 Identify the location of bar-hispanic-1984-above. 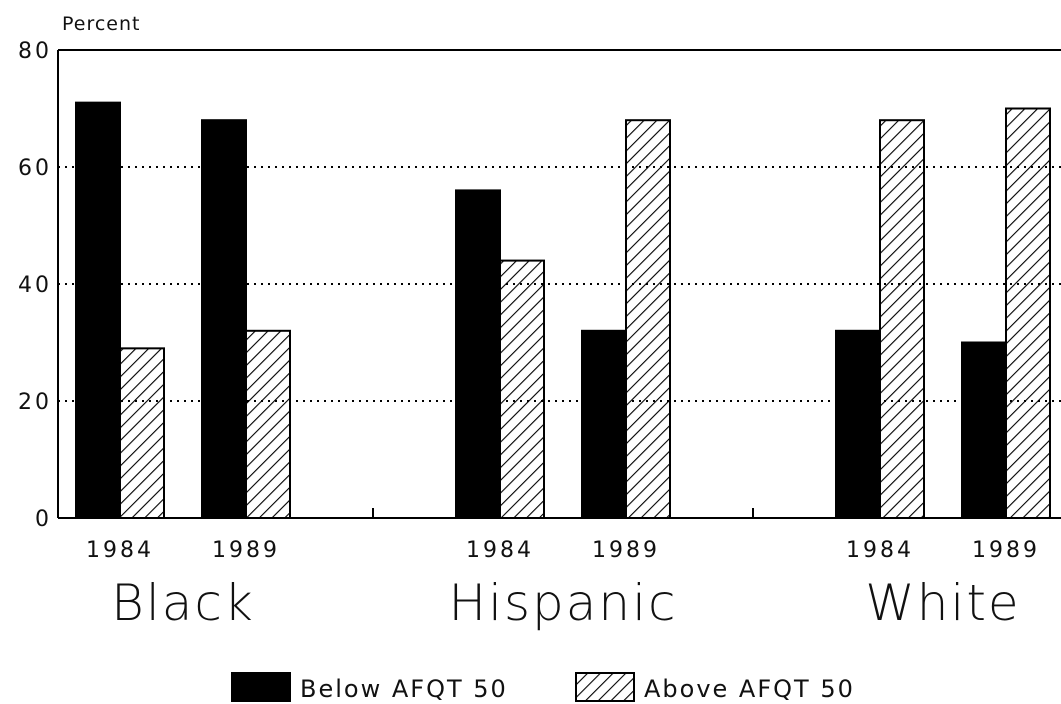
(522, 389).